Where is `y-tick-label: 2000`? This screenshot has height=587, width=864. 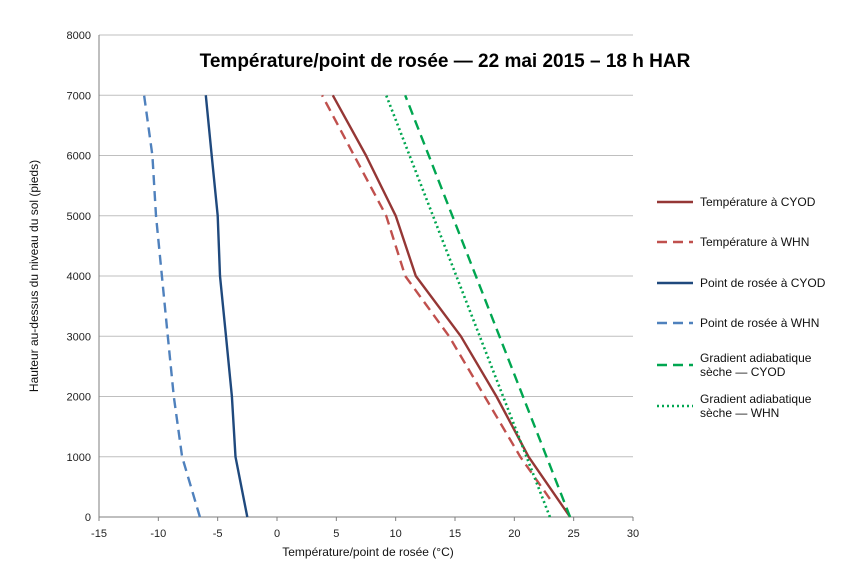
y-tick-label: 2000 is located at coordinates (79, 398).